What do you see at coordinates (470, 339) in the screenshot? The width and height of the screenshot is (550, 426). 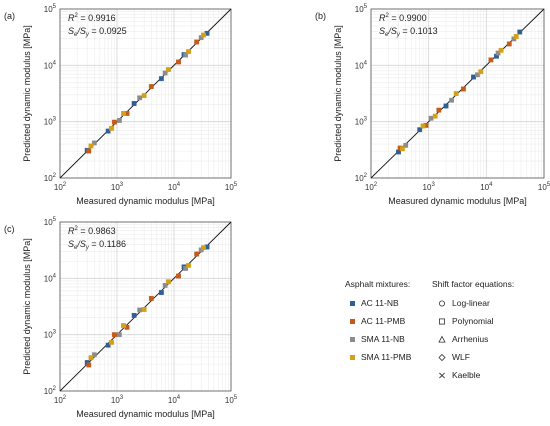 I see `legend-shift-label: Arrhenius` at bounding box center [470, 339].